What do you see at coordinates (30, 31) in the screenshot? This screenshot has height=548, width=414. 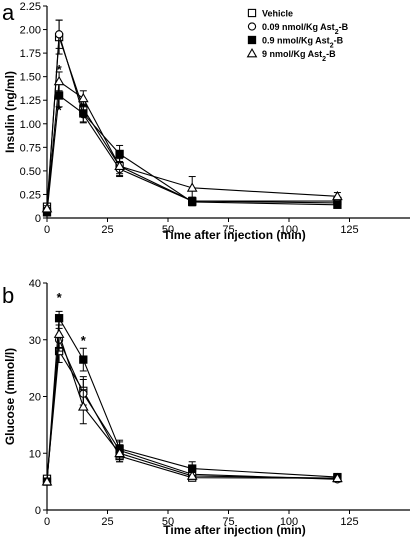 I see `y-tick-label: 2.00` at bounding box center [30, 31].